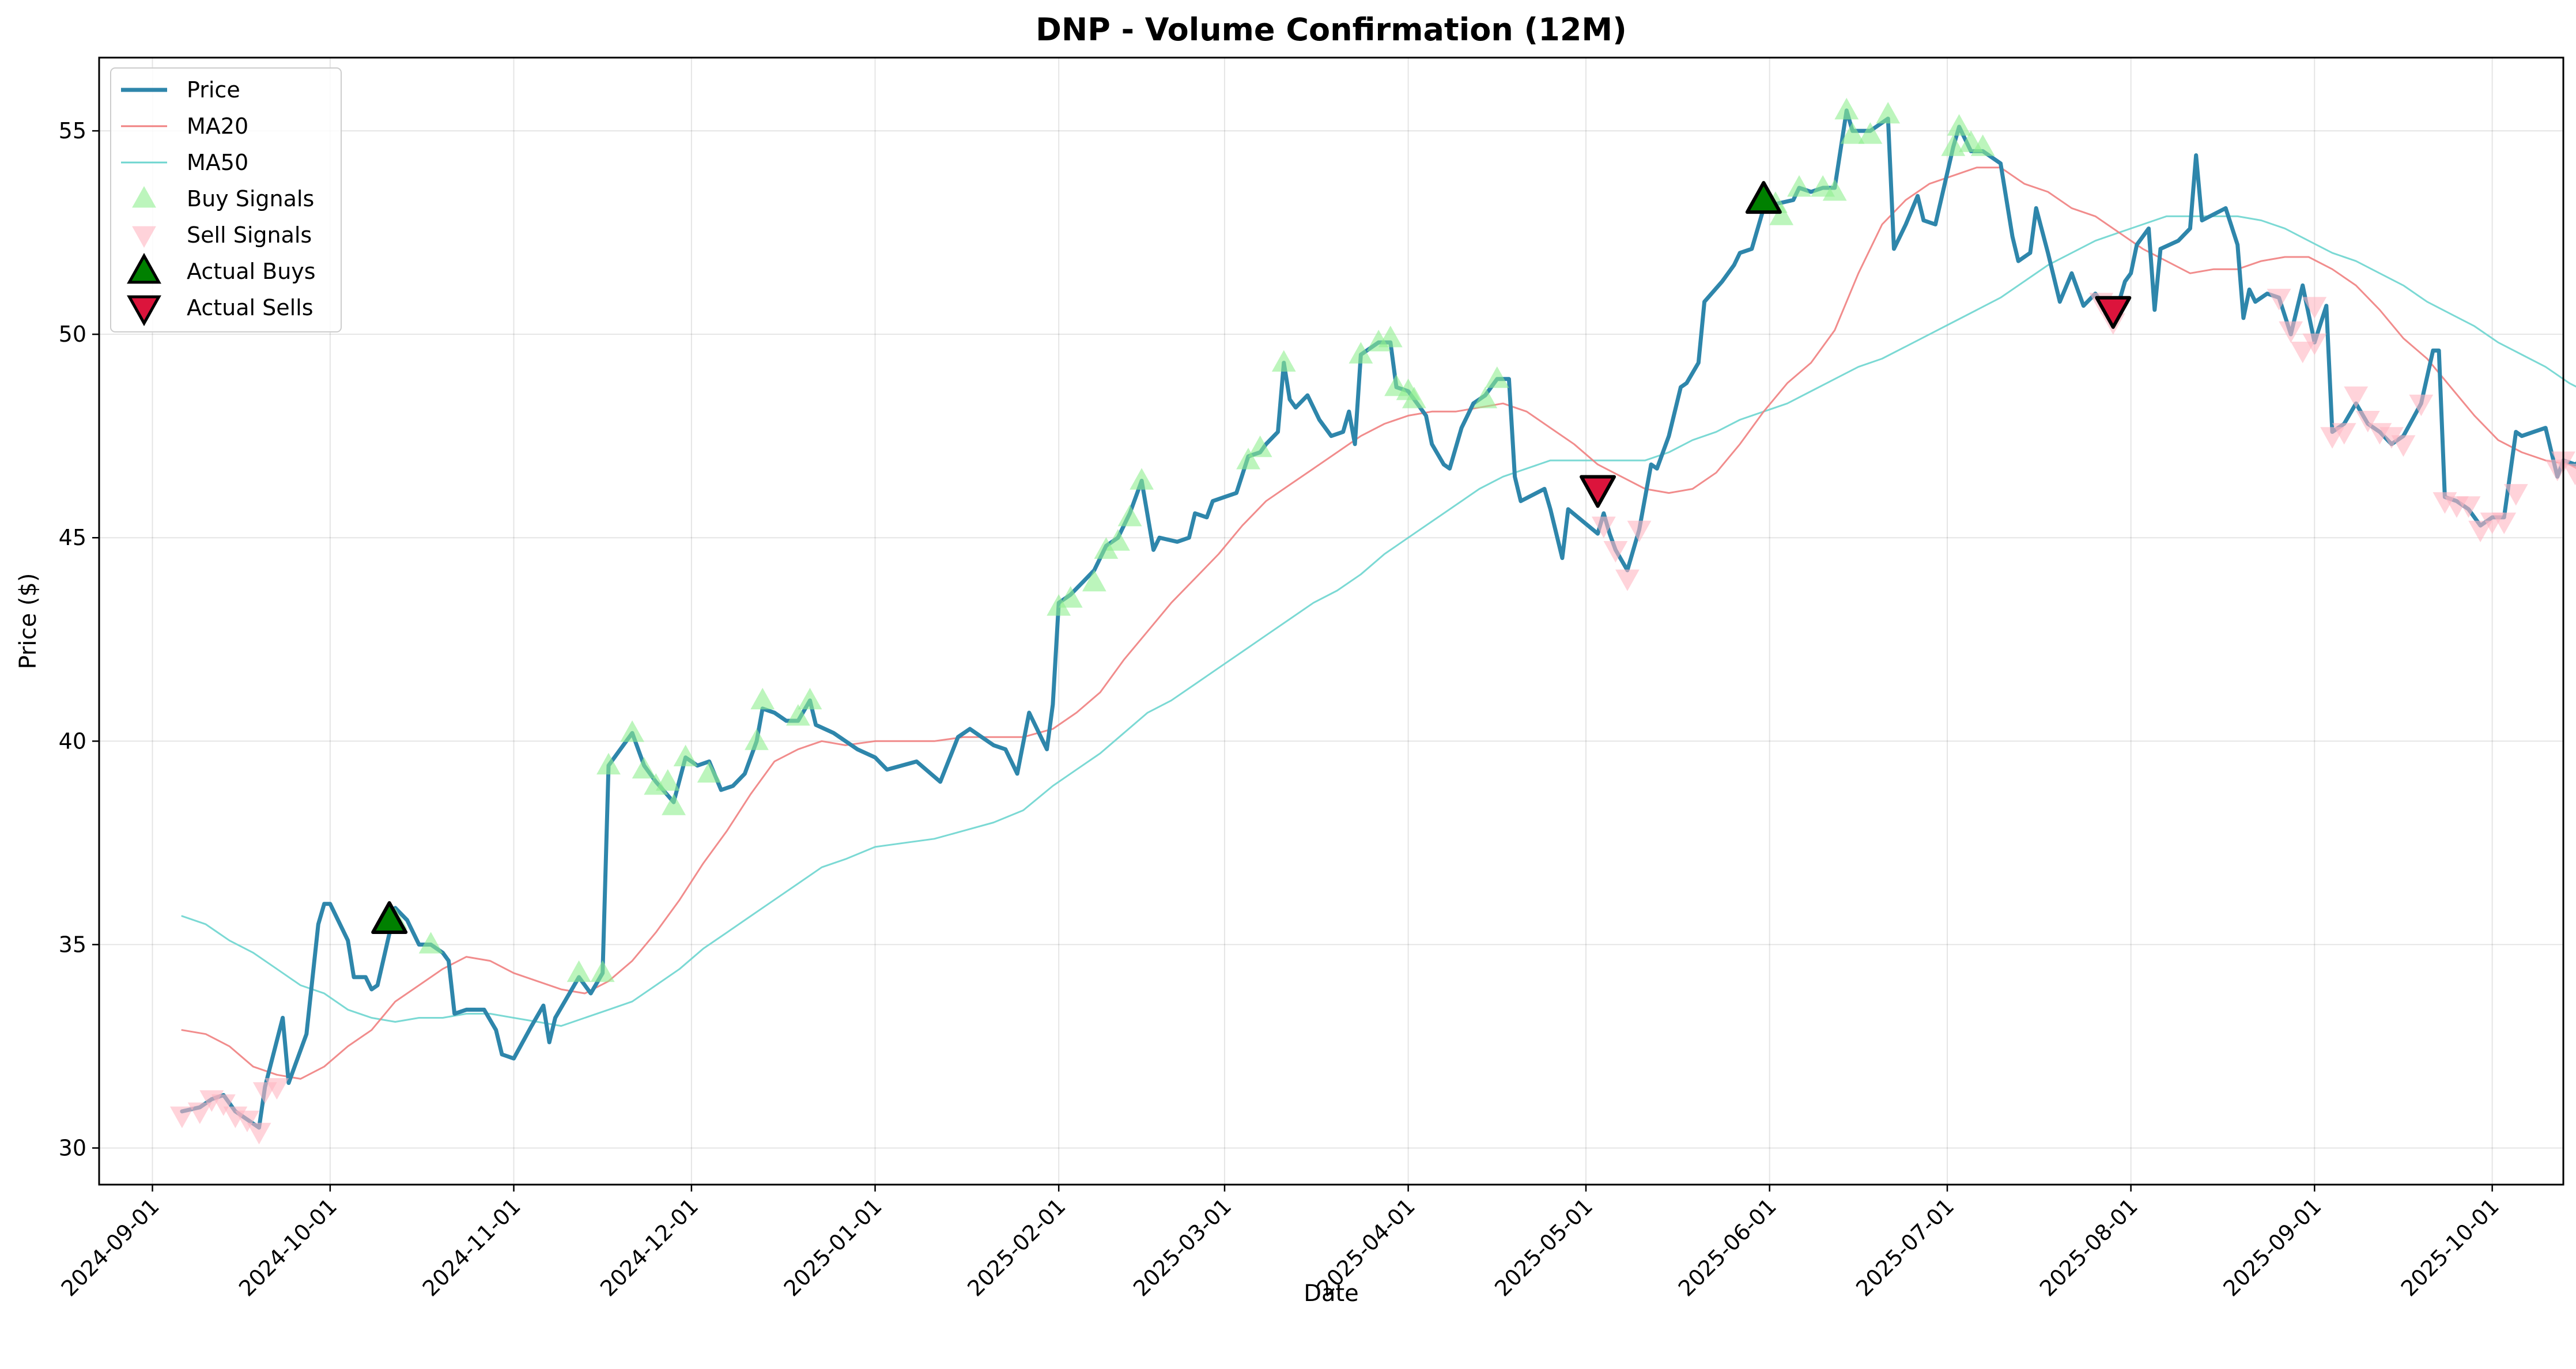 The image size is (2576, 1369). What do you see at coordinates (72, 537) in the screenshot?
I see `y-tick-label: 45` at bounding box center [72, 537].